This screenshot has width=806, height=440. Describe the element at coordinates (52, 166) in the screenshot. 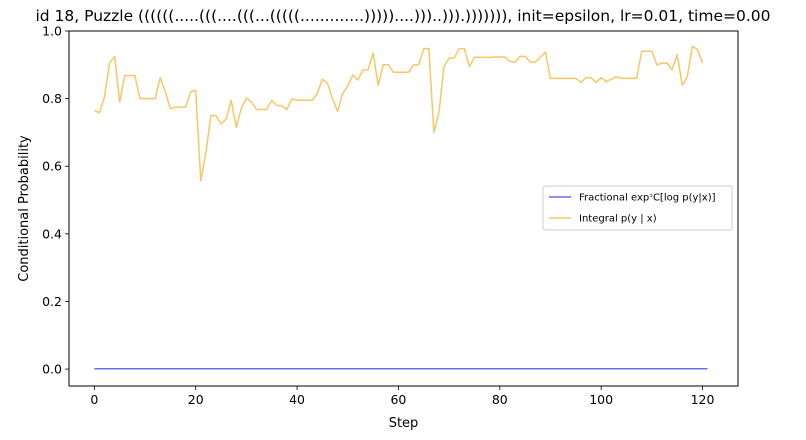

I see `y-tick-label: 0.6` at that location.